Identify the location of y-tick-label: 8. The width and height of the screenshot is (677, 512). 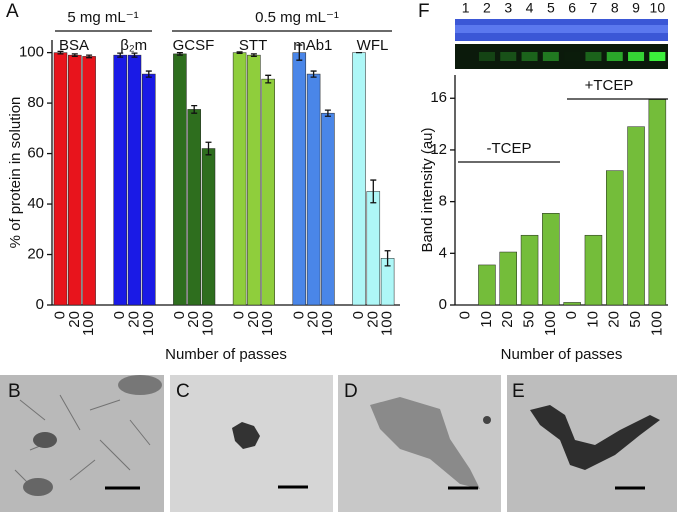
(443, 201).